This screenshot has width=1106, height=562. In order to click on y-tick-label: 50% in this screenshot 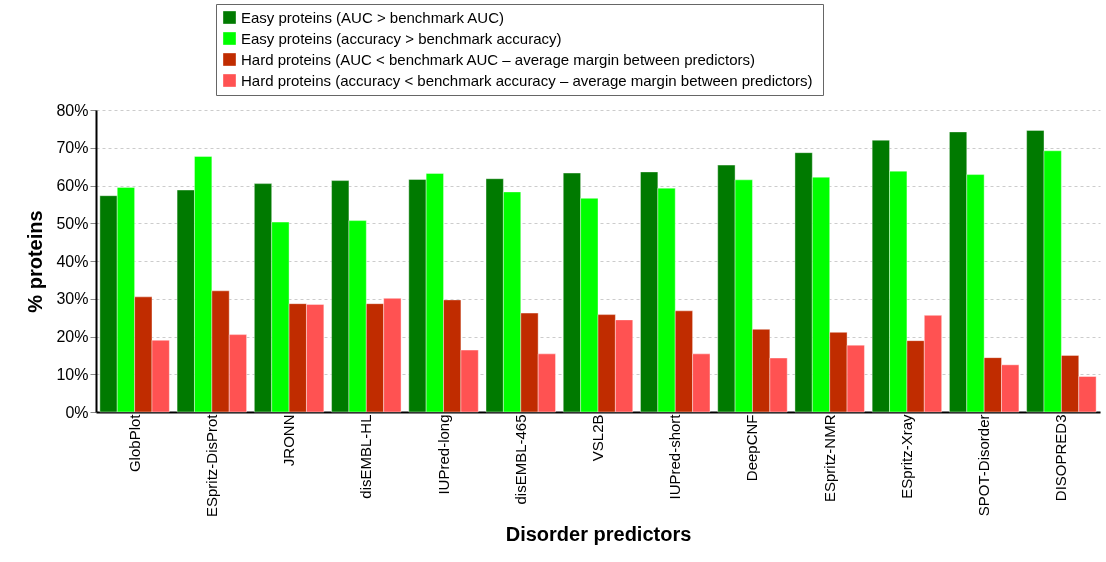, I will do `click(72, 223)`.